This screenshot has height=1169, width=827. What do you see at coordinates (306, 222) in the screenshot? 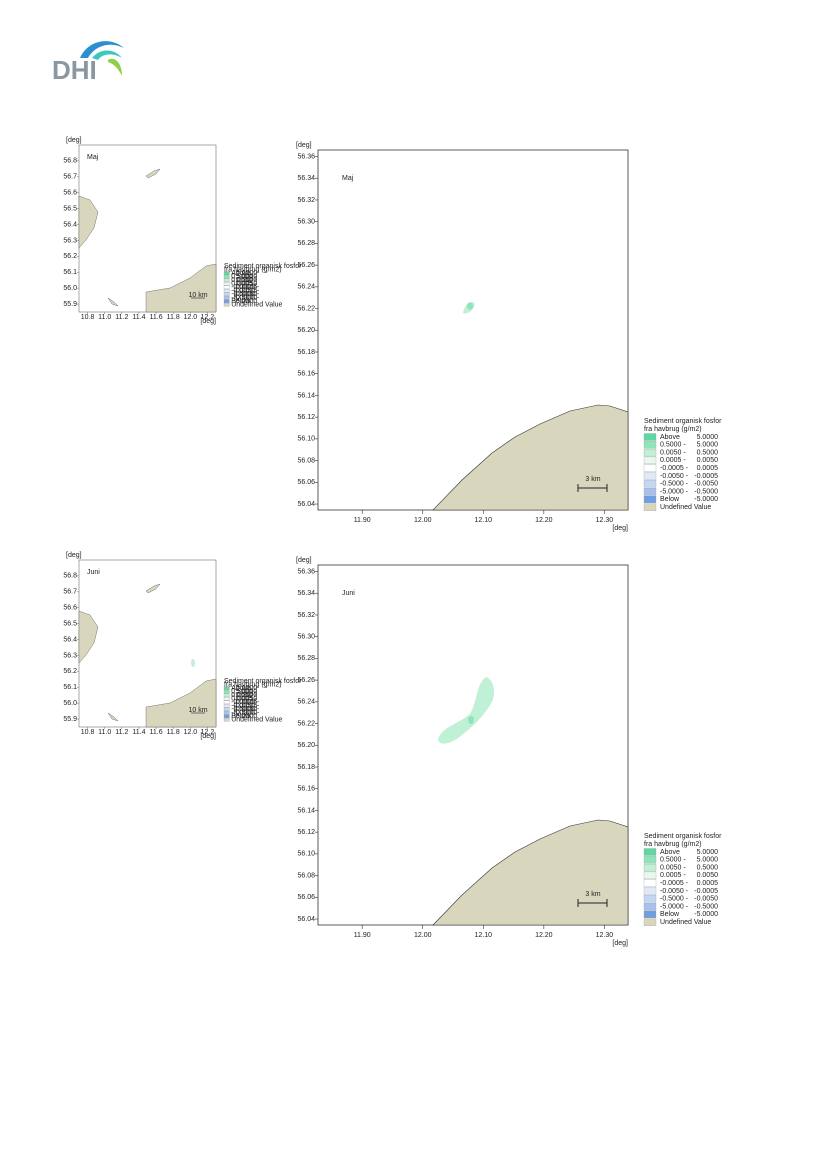
I see `y-tick-label: 56.30` at bounding box center [306, 222].